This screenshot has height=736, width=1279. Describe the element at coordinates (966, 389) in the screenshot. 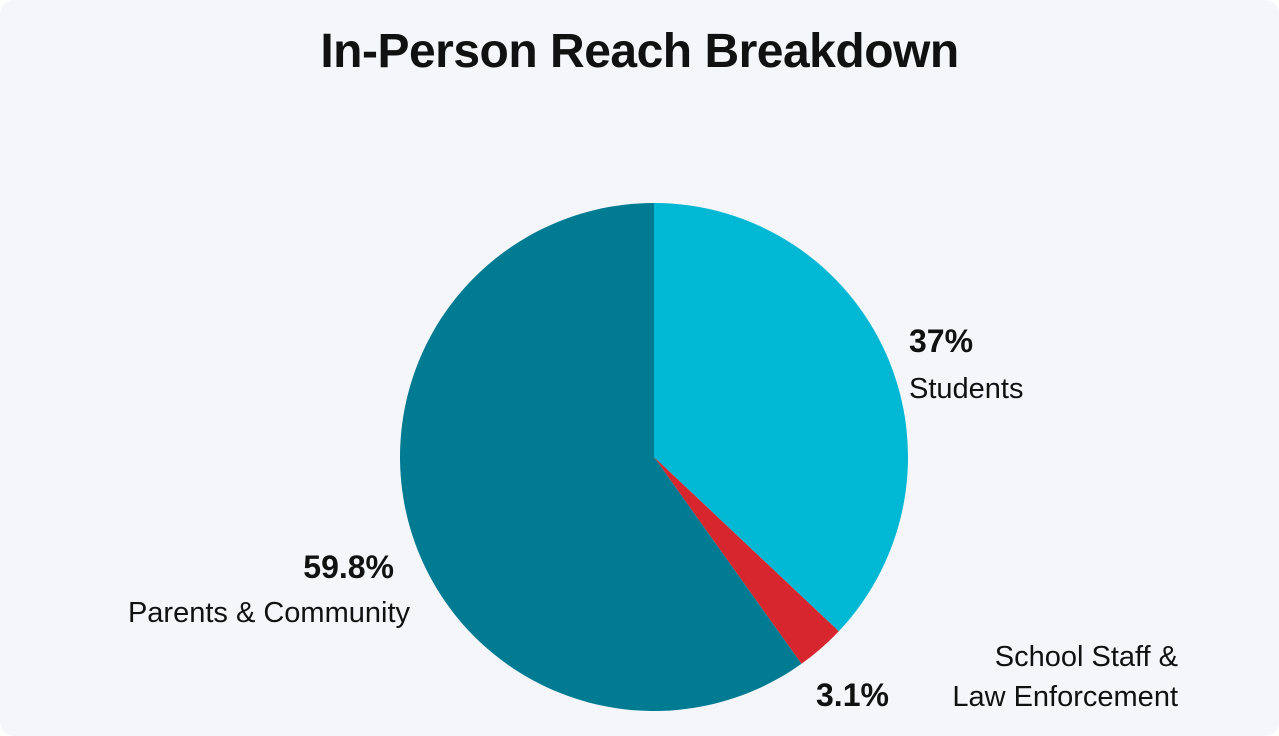

I see `data-label-students-name: Students` at that location.